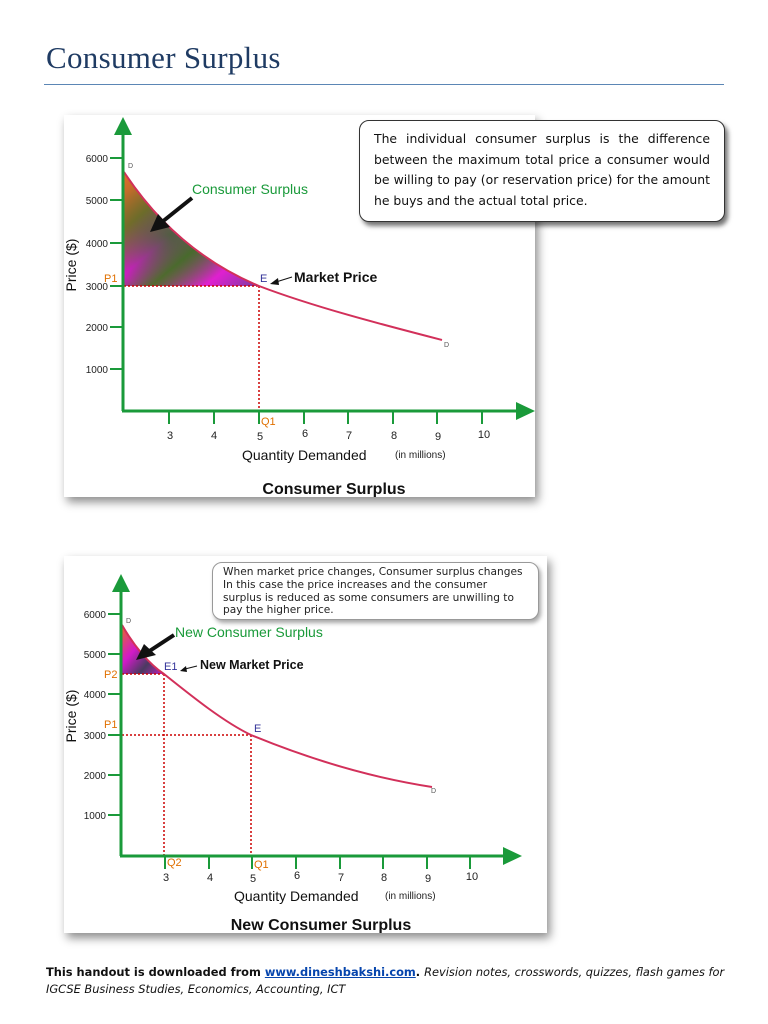  I want to click on old-price-marker: P1, so click(110, 725).